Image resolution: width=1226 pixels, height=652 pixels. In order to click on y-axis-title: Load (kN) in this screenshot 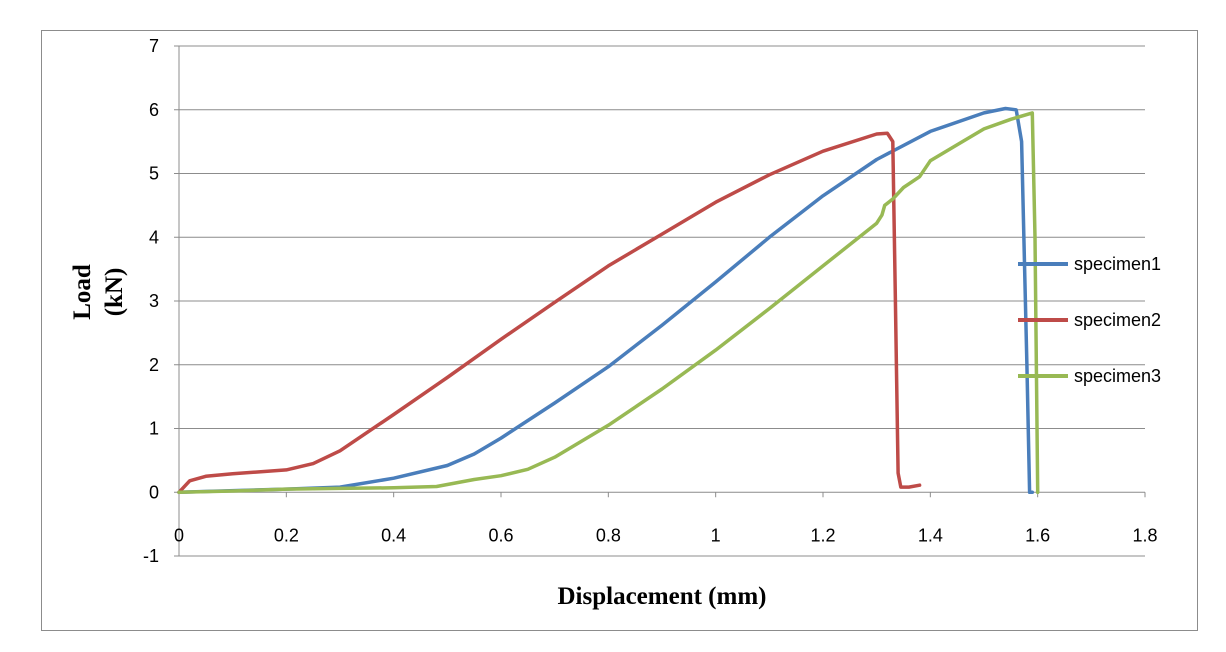, I will do `click(98, 292)`.